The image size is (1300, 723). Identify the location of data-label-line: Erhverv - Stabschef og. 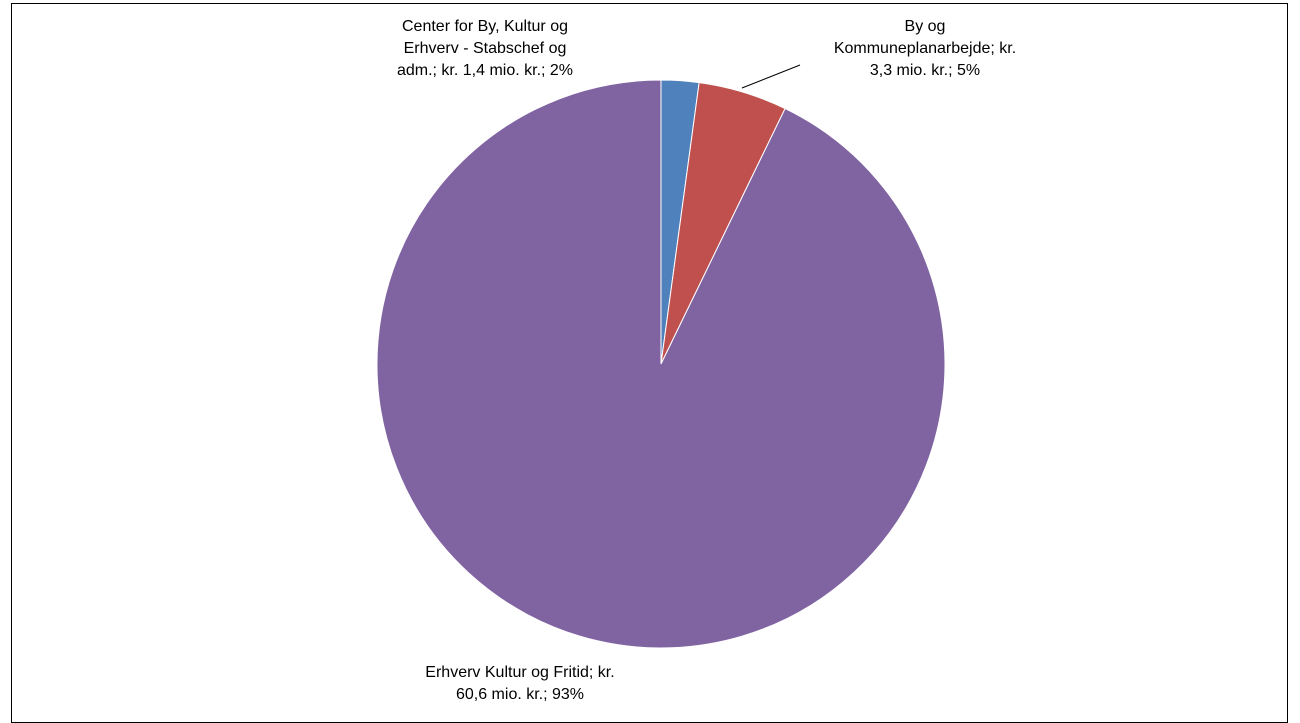
(485, 48).